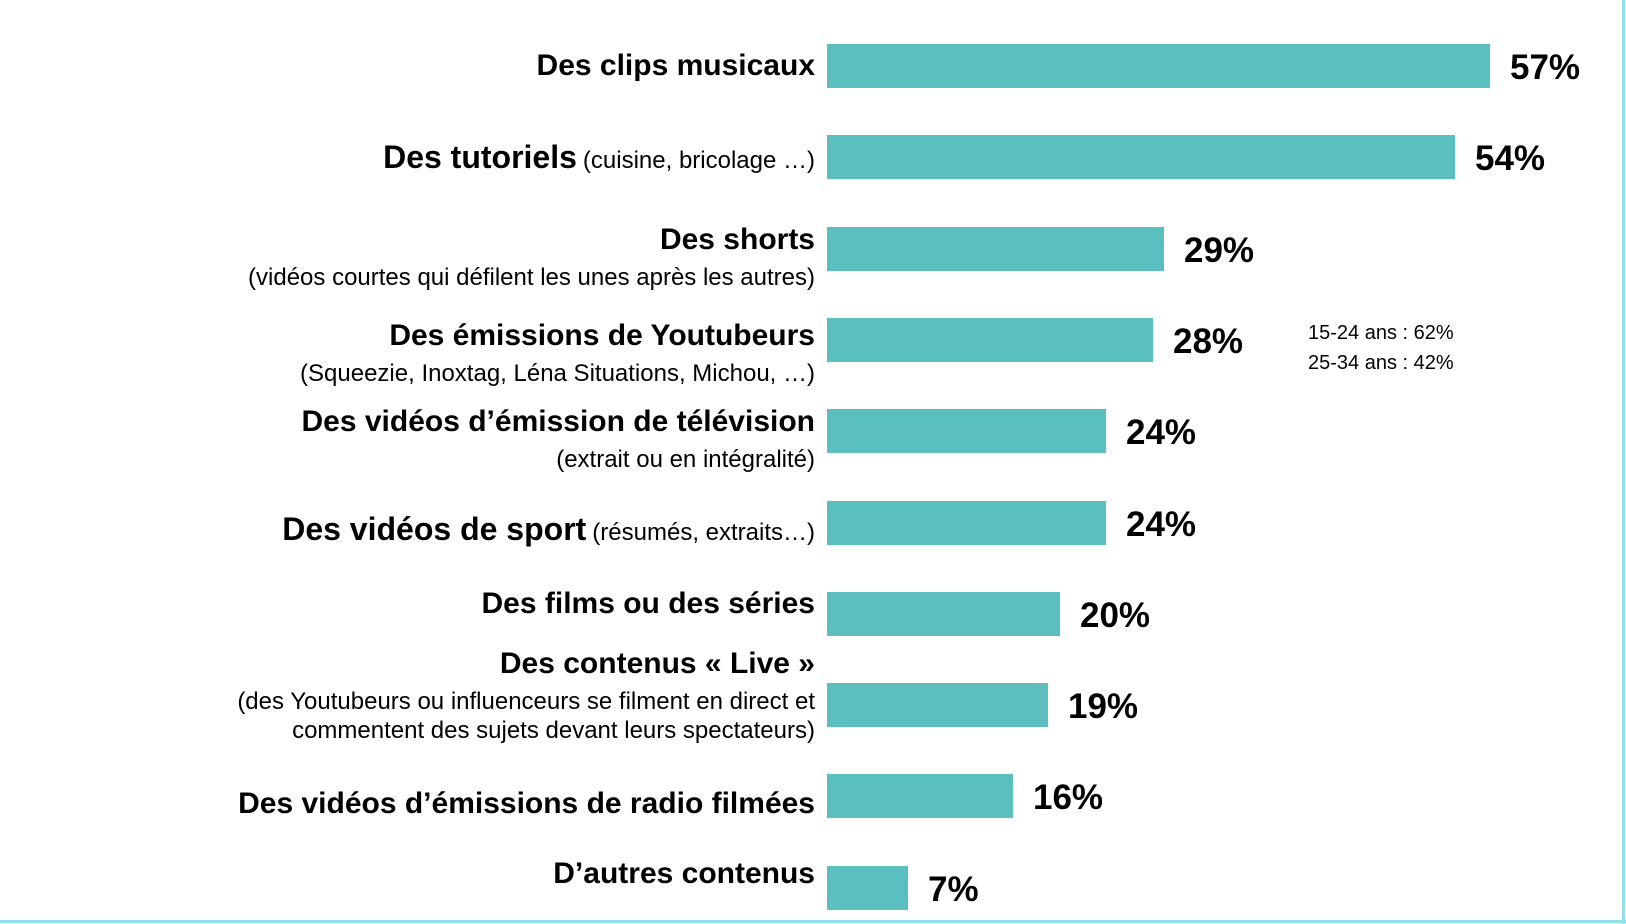 Image resolution: width=1626 pixels, height=924 pixels. What do you see at coordinates (480, 157) in the screenshot?
I see `category-name: Des tutoriels` at bounding box center [480, 157].